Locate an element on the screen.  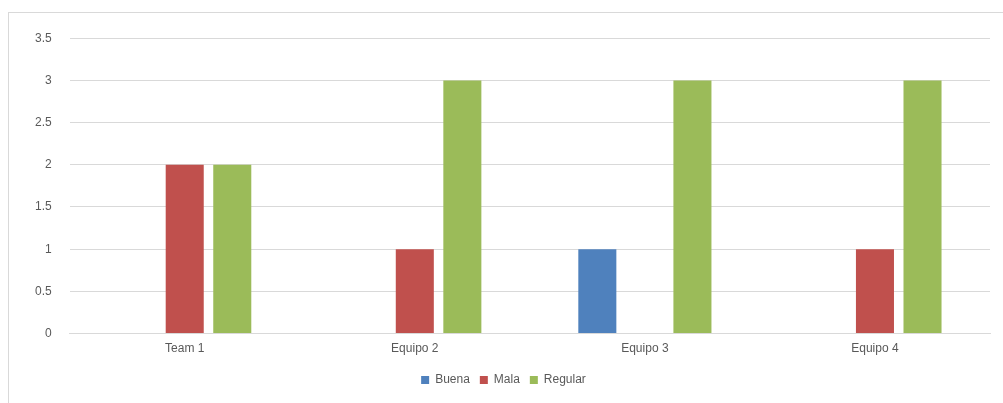
legend-label: Mala is located at coordinates (507, 379).